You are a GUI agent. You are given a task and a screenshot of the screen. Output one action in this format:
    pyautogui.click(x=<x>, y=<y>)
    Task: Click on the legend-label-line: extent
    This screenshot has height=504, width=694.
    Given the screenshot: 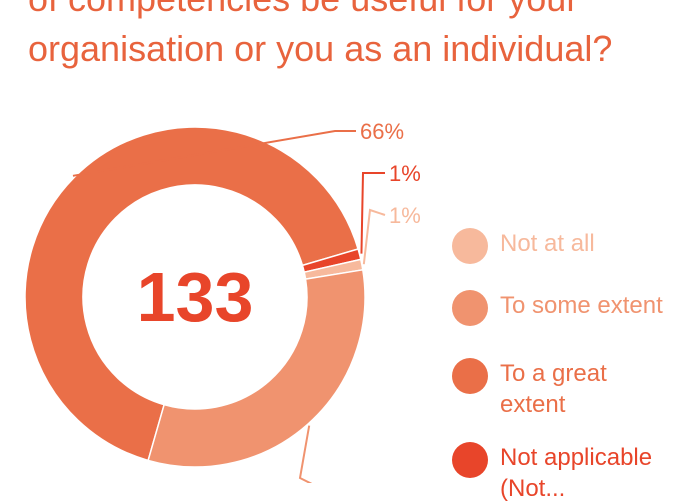 What is the action you would take?
    pyautogui.click(x=533, y=404)
    